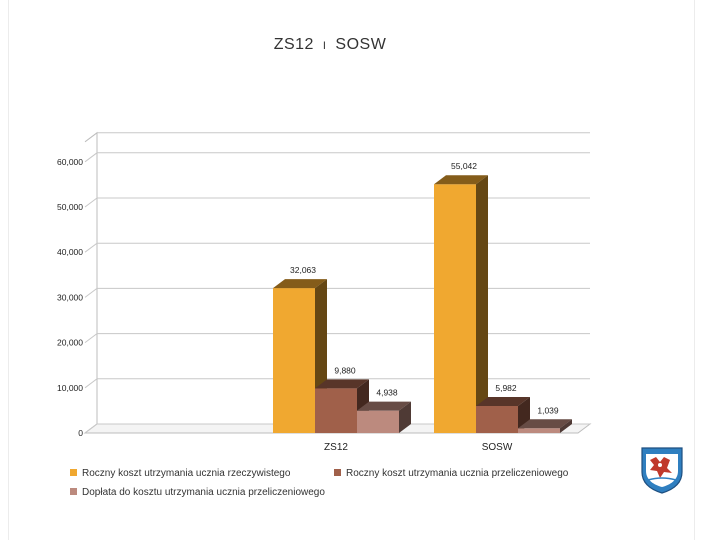 Image resolution: width=720 pixels, height=540 pixels. I want to click on data-label: 55,042, so click(464, 166).